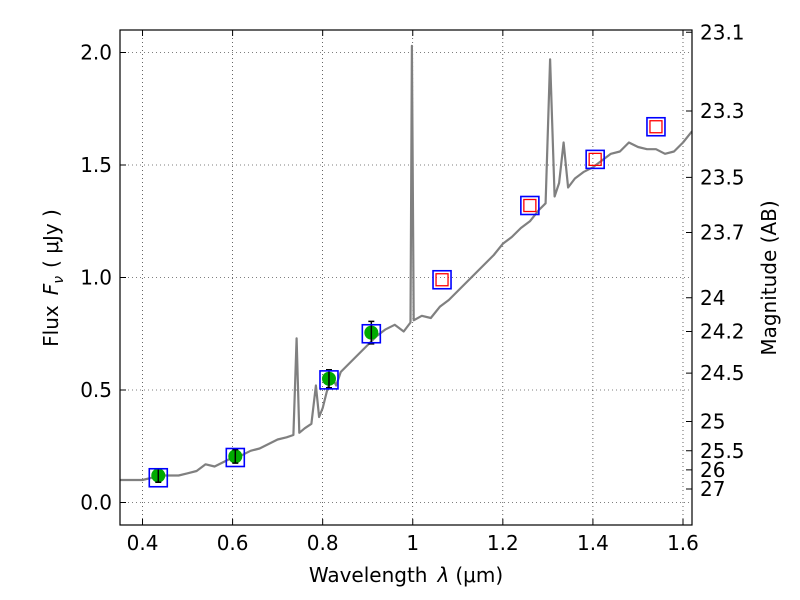 This screenshot has height=600, width=800. Describe the element at coordinates (96, 390) in the screenshot. I see `y-tick-label: 0.5` at that location.